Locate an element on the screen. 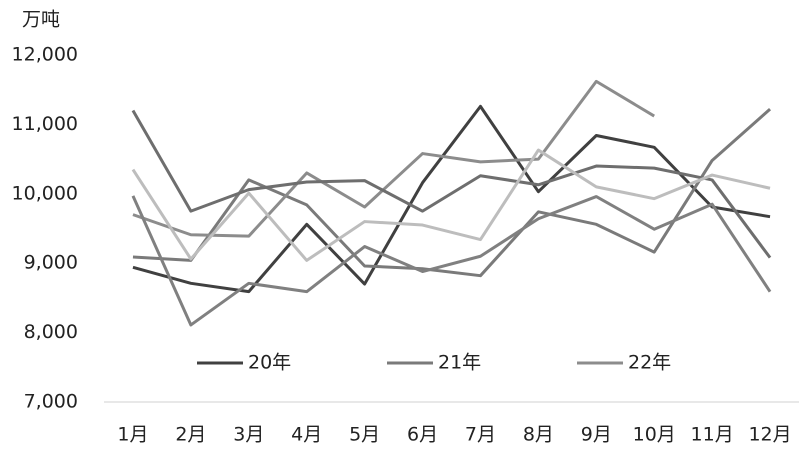  x-tick-label: 7月 is located at coordinates (480, 435).